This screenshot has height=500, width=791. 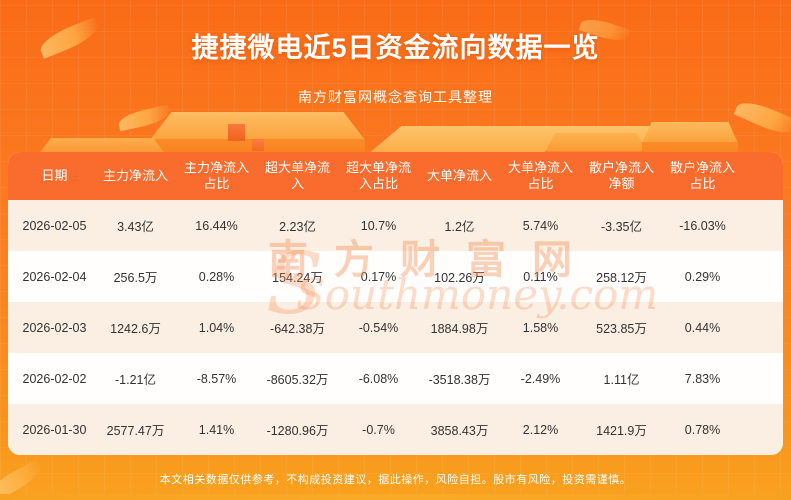 I want to click on bottom-accent-bar, so click(x=395, y=497).